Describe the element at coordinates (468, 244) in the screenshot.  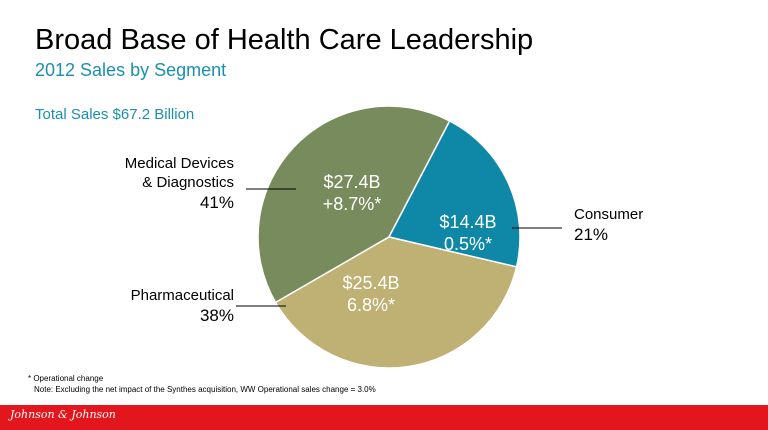
I see `slice-change-consumer: 0.5%*` at that location.